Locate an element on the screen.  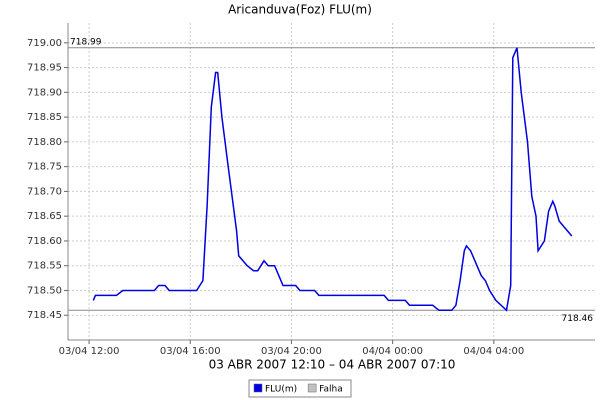
legend-label: Falha is located at coordinates (331, 390).